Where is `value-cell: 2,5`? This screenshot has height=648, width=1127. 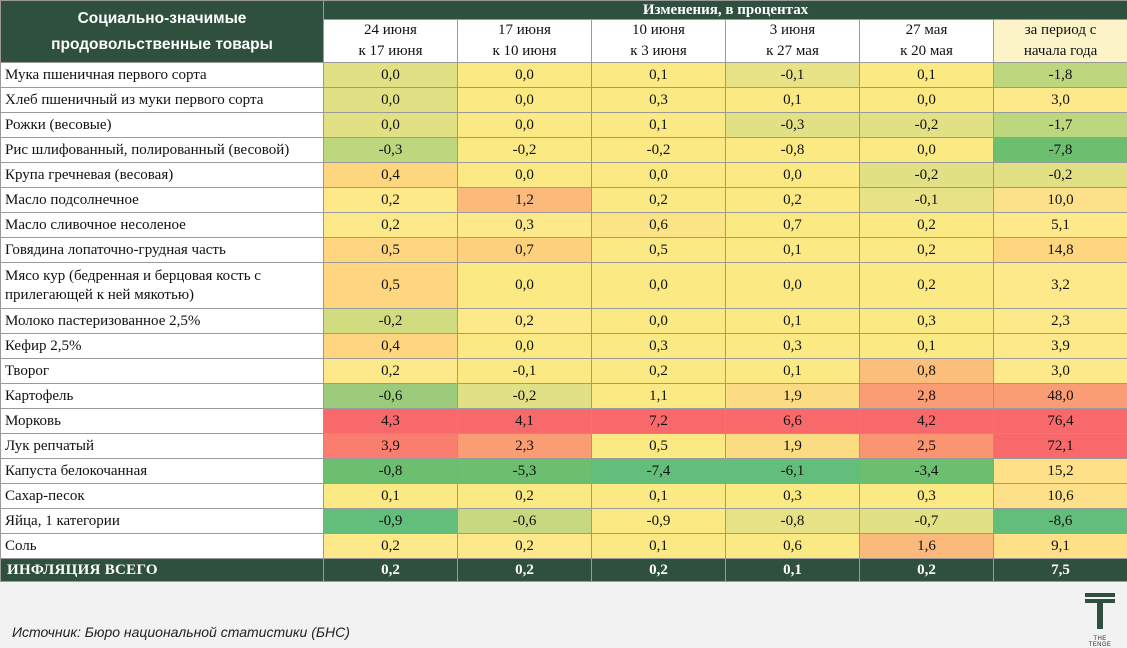
value-cell: 2,5 is located at coordinates (927, 446).